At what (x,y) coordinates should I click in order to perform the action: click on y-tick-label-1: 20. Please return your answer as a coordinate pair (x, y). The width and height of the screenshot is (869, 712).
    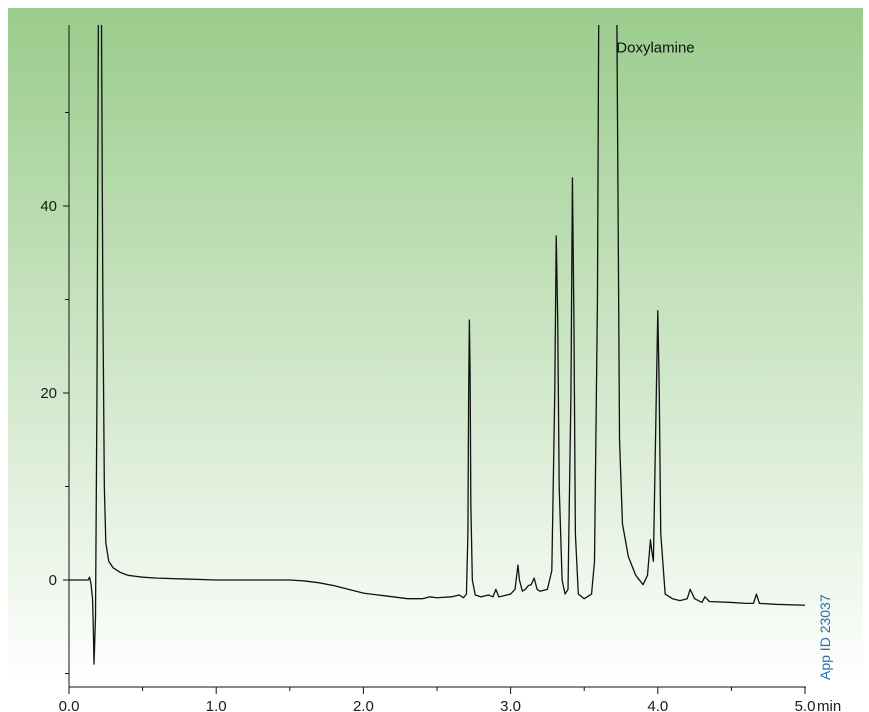
    Looking at the image, I should click on (48, 393).